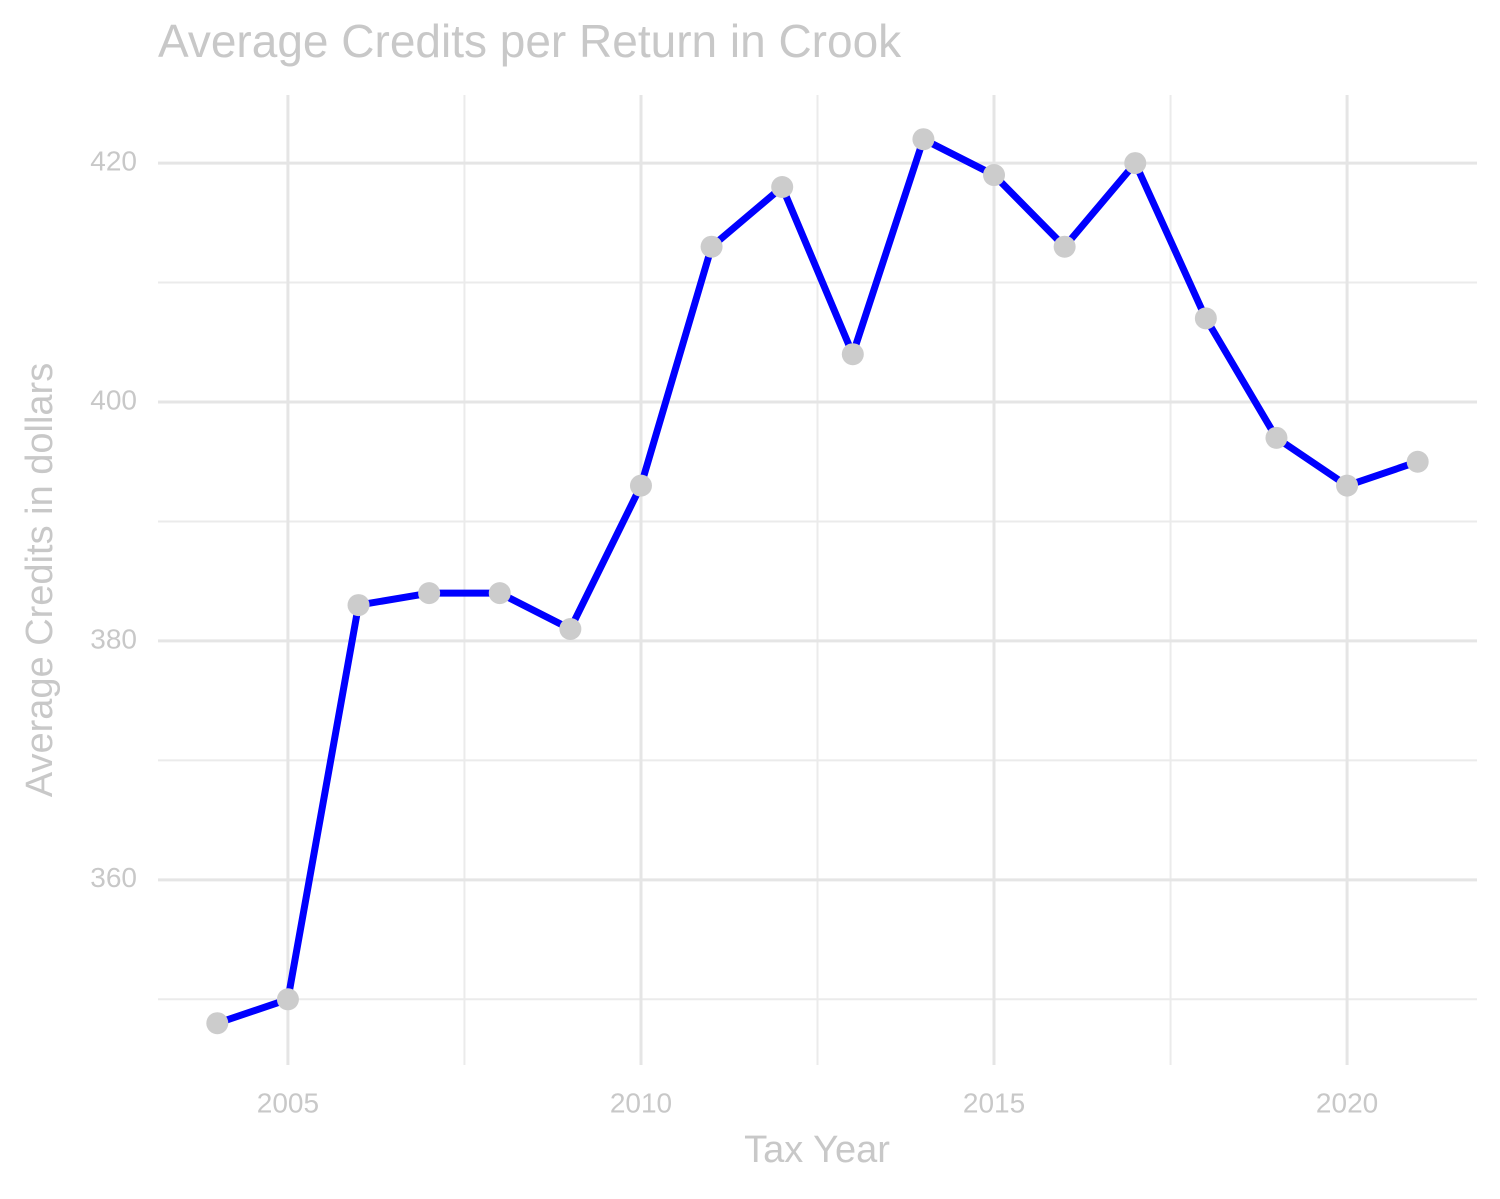  I want to click on x-tick-label: 2005, so click(288, 1102).